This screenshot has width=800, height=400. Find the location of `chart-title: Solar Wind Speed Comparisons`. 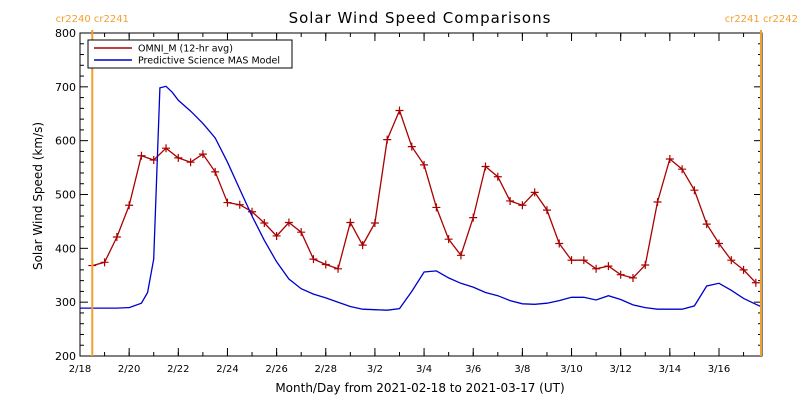

chart-title: Solar Wind Speed Comparisons is located at coordinates (420, 18).